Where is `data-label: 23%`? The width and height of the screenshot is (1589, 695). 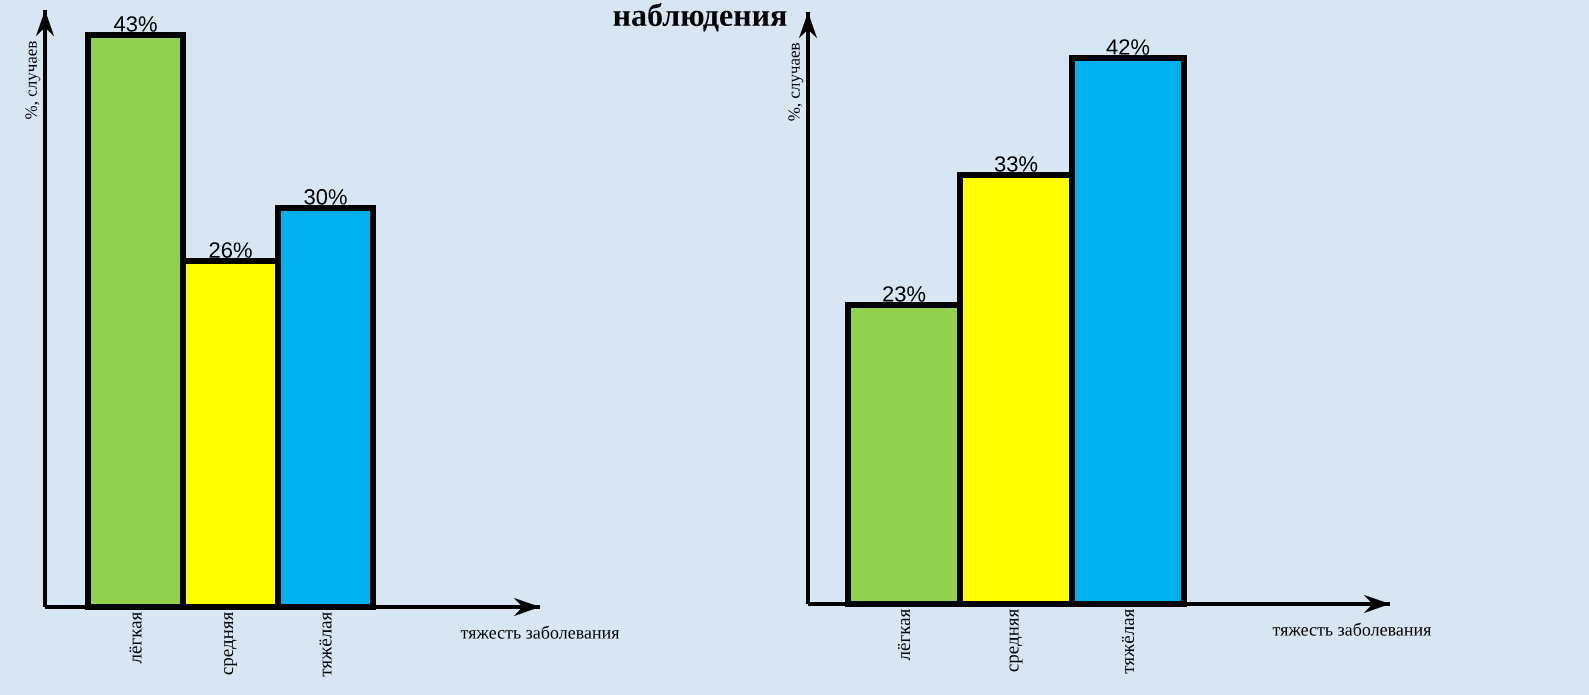 data-label: 23% is located at coordinates (904, 294).